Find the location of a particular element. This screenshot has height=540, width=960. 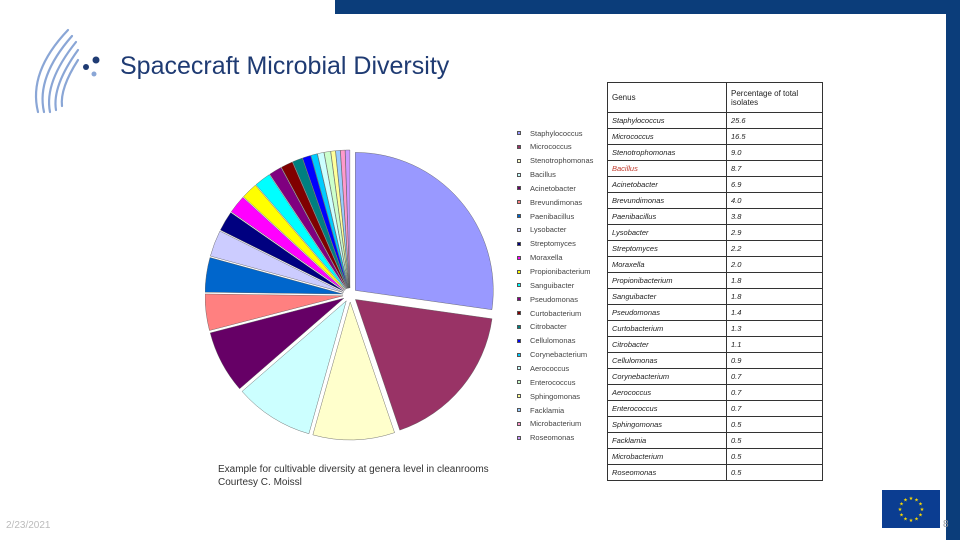

pie-slice-propionibacterium is located at coordinates (294, 237).